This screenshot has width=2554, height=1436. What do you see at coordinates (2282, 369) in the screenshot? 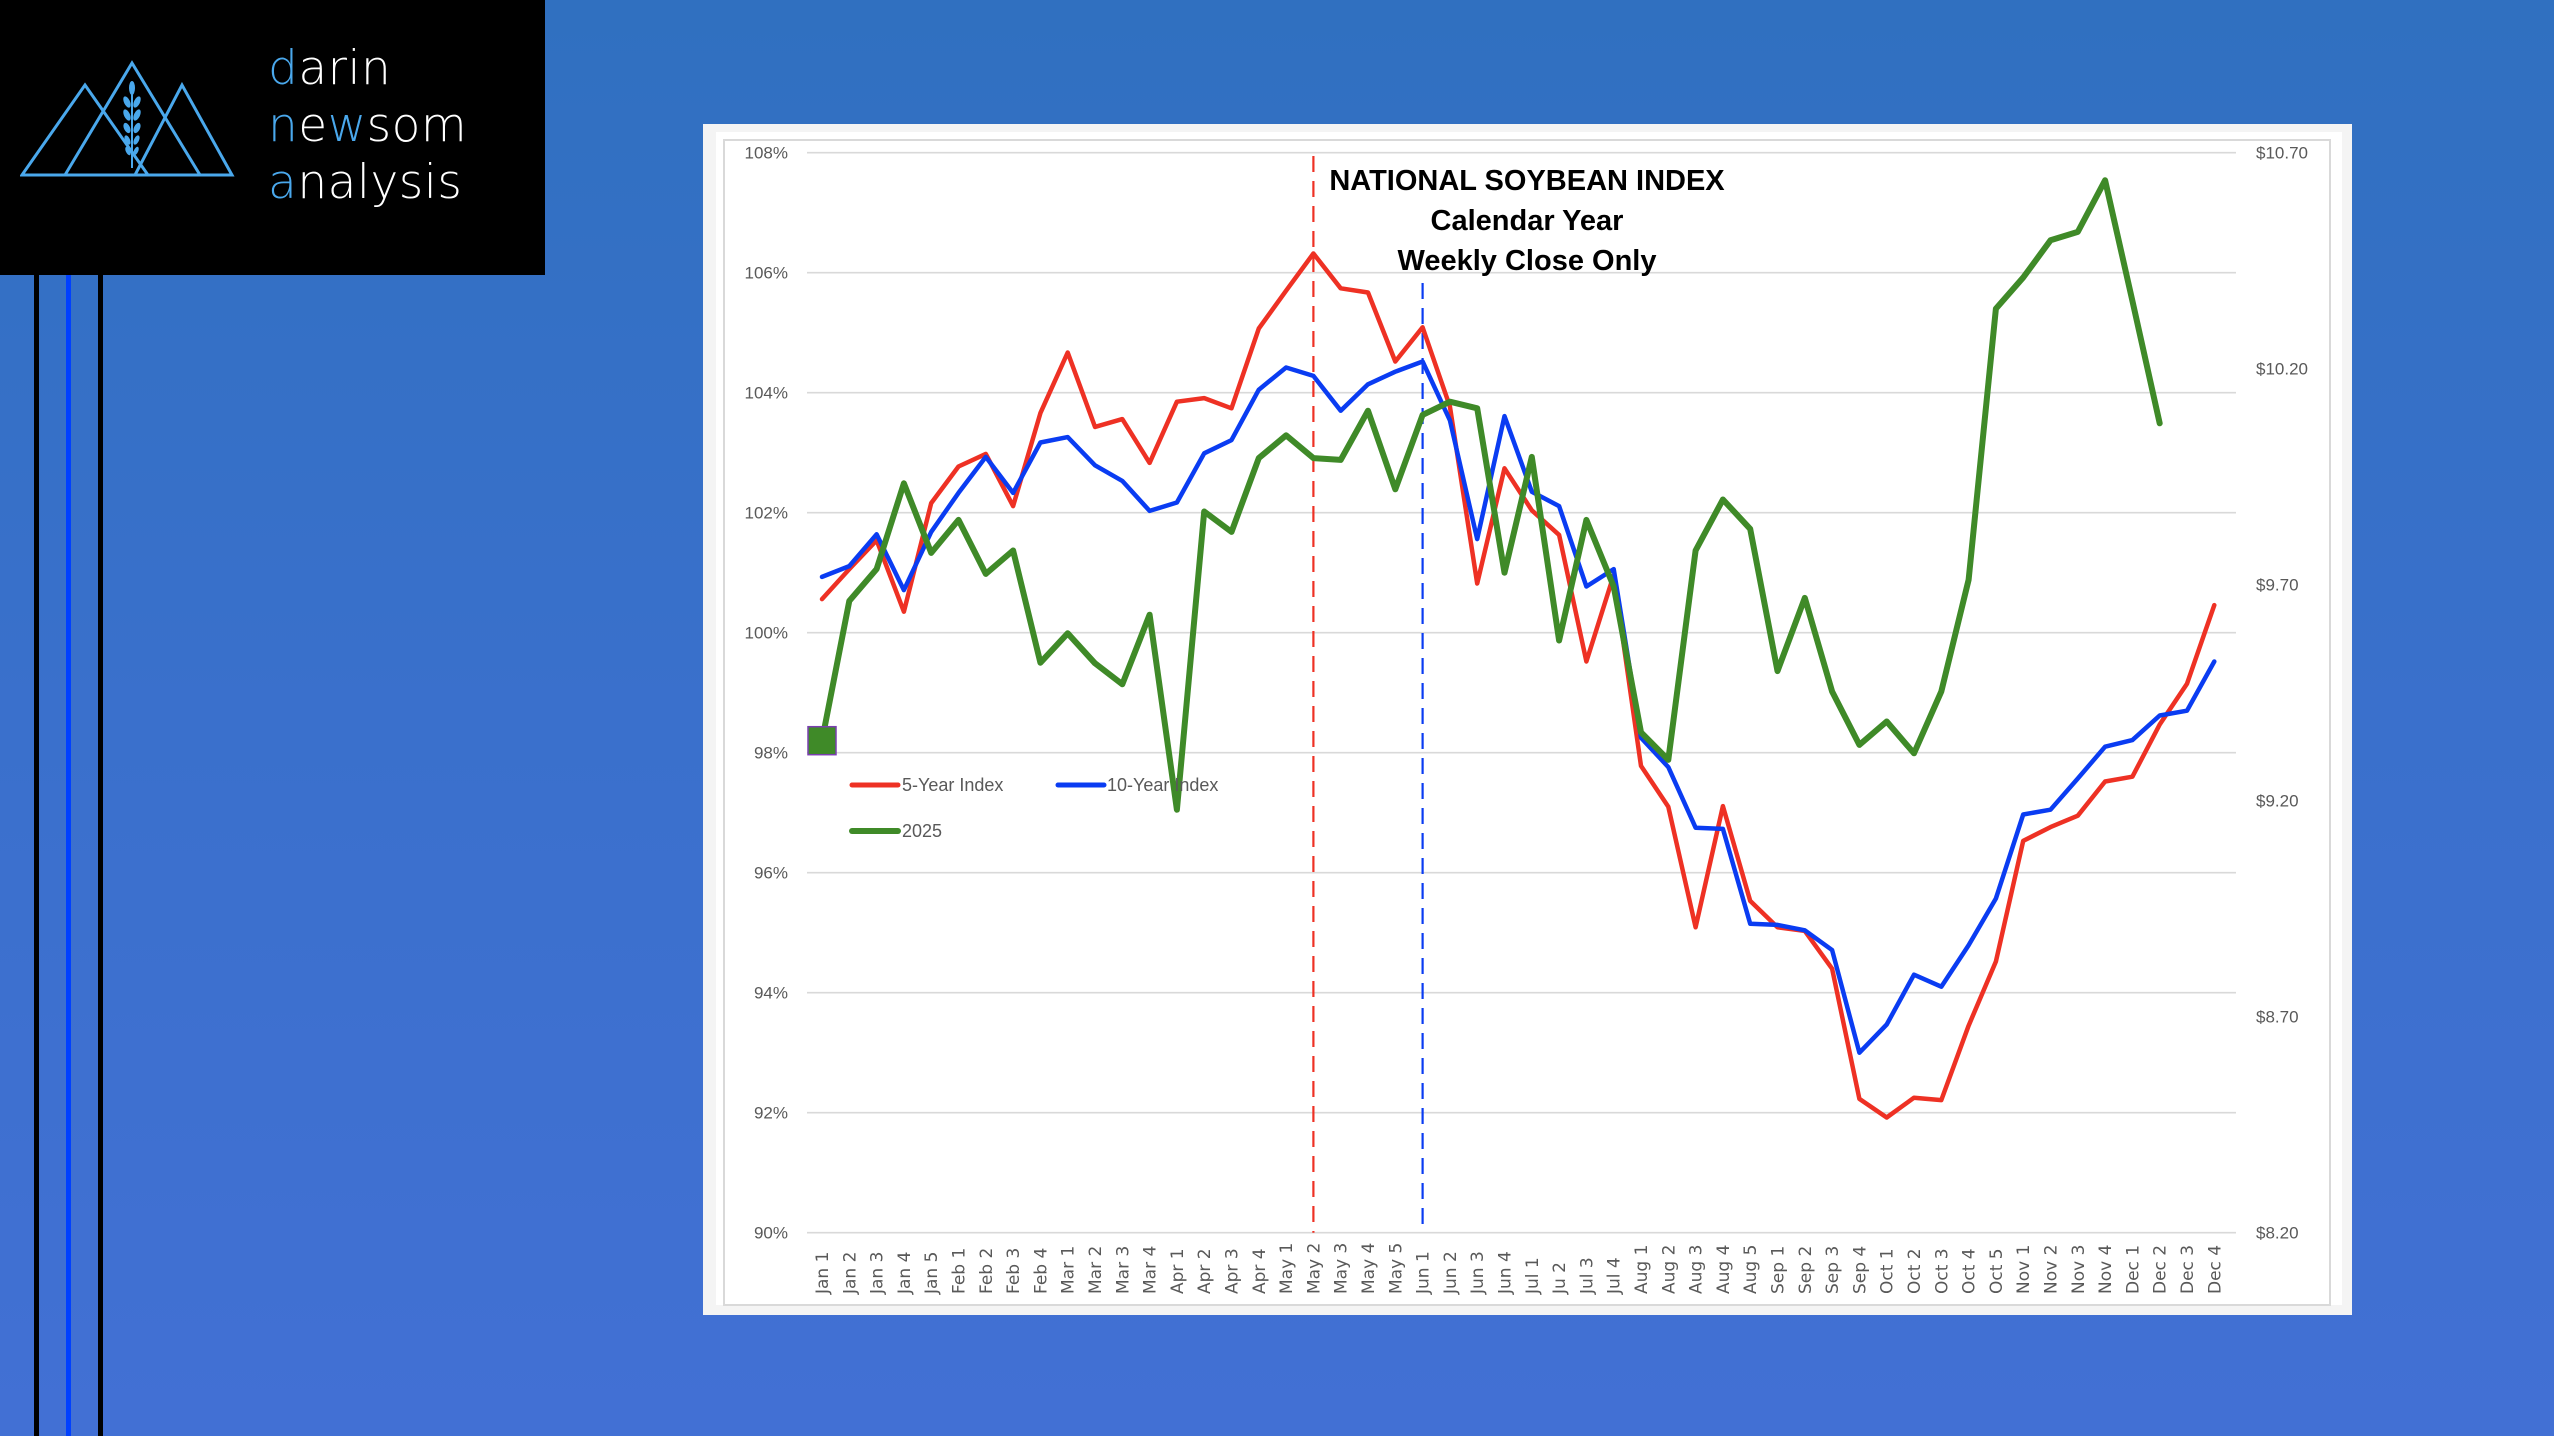
I see `y2-axis-tick-label: $10.20` at bounding box center [2282, 369].